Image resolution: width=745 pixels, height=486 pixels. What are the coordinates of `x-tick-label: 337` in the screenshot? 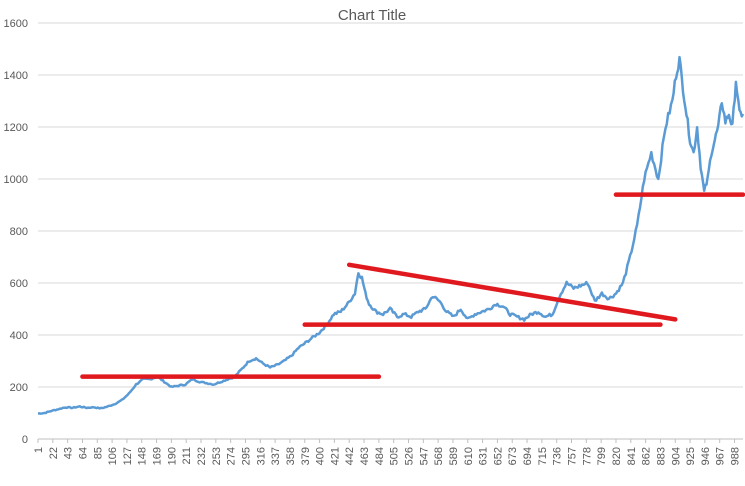 It's located at (276, 456).